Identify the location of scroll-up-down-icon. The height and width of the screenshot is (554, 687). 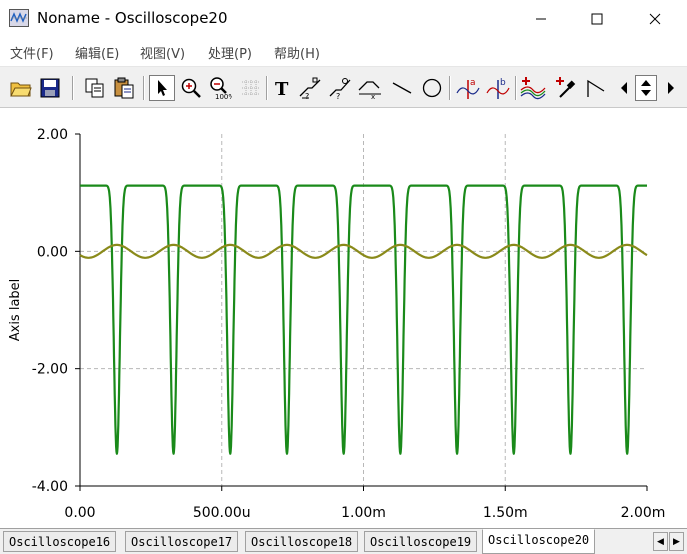
(646, 88).